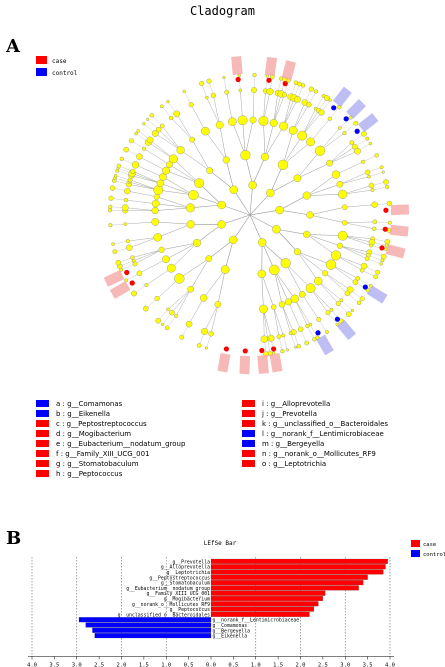 The height and width of the screenshot is (667, 445). I want to click on bar-label: g__Bergeyella, so click(232, 631).